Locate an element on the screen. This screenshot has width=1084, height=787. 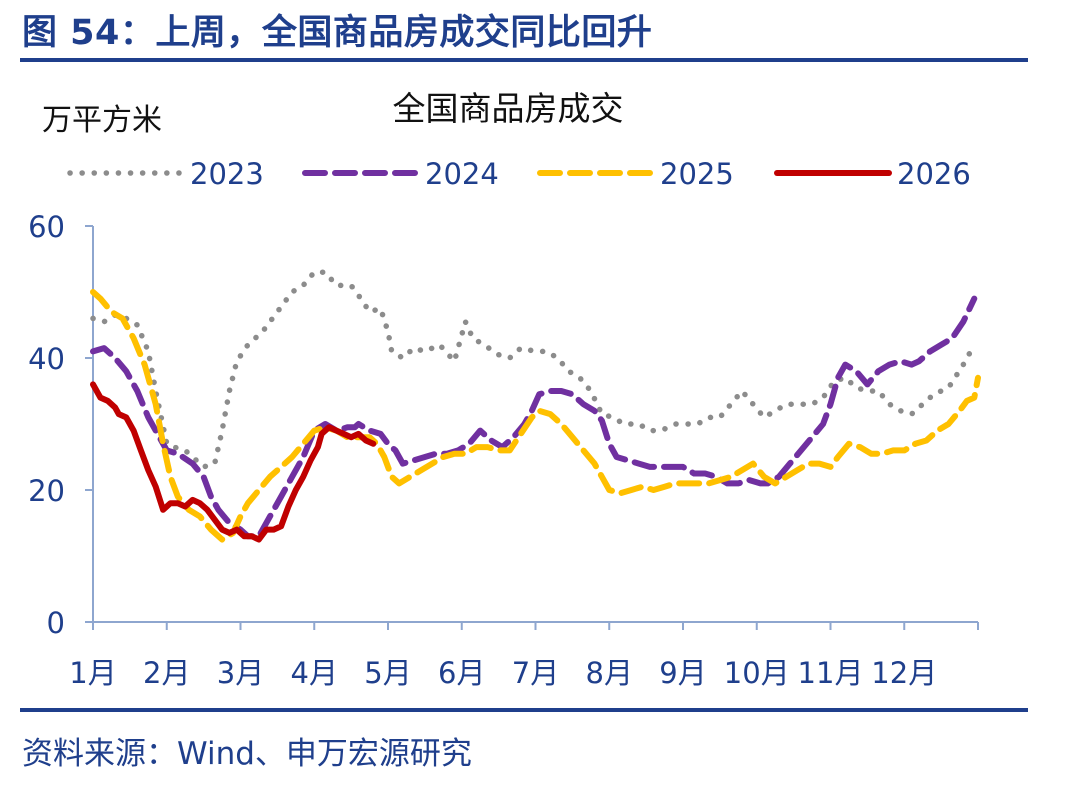
x-tick-label: 2月 is located at coordinates (166, 673).